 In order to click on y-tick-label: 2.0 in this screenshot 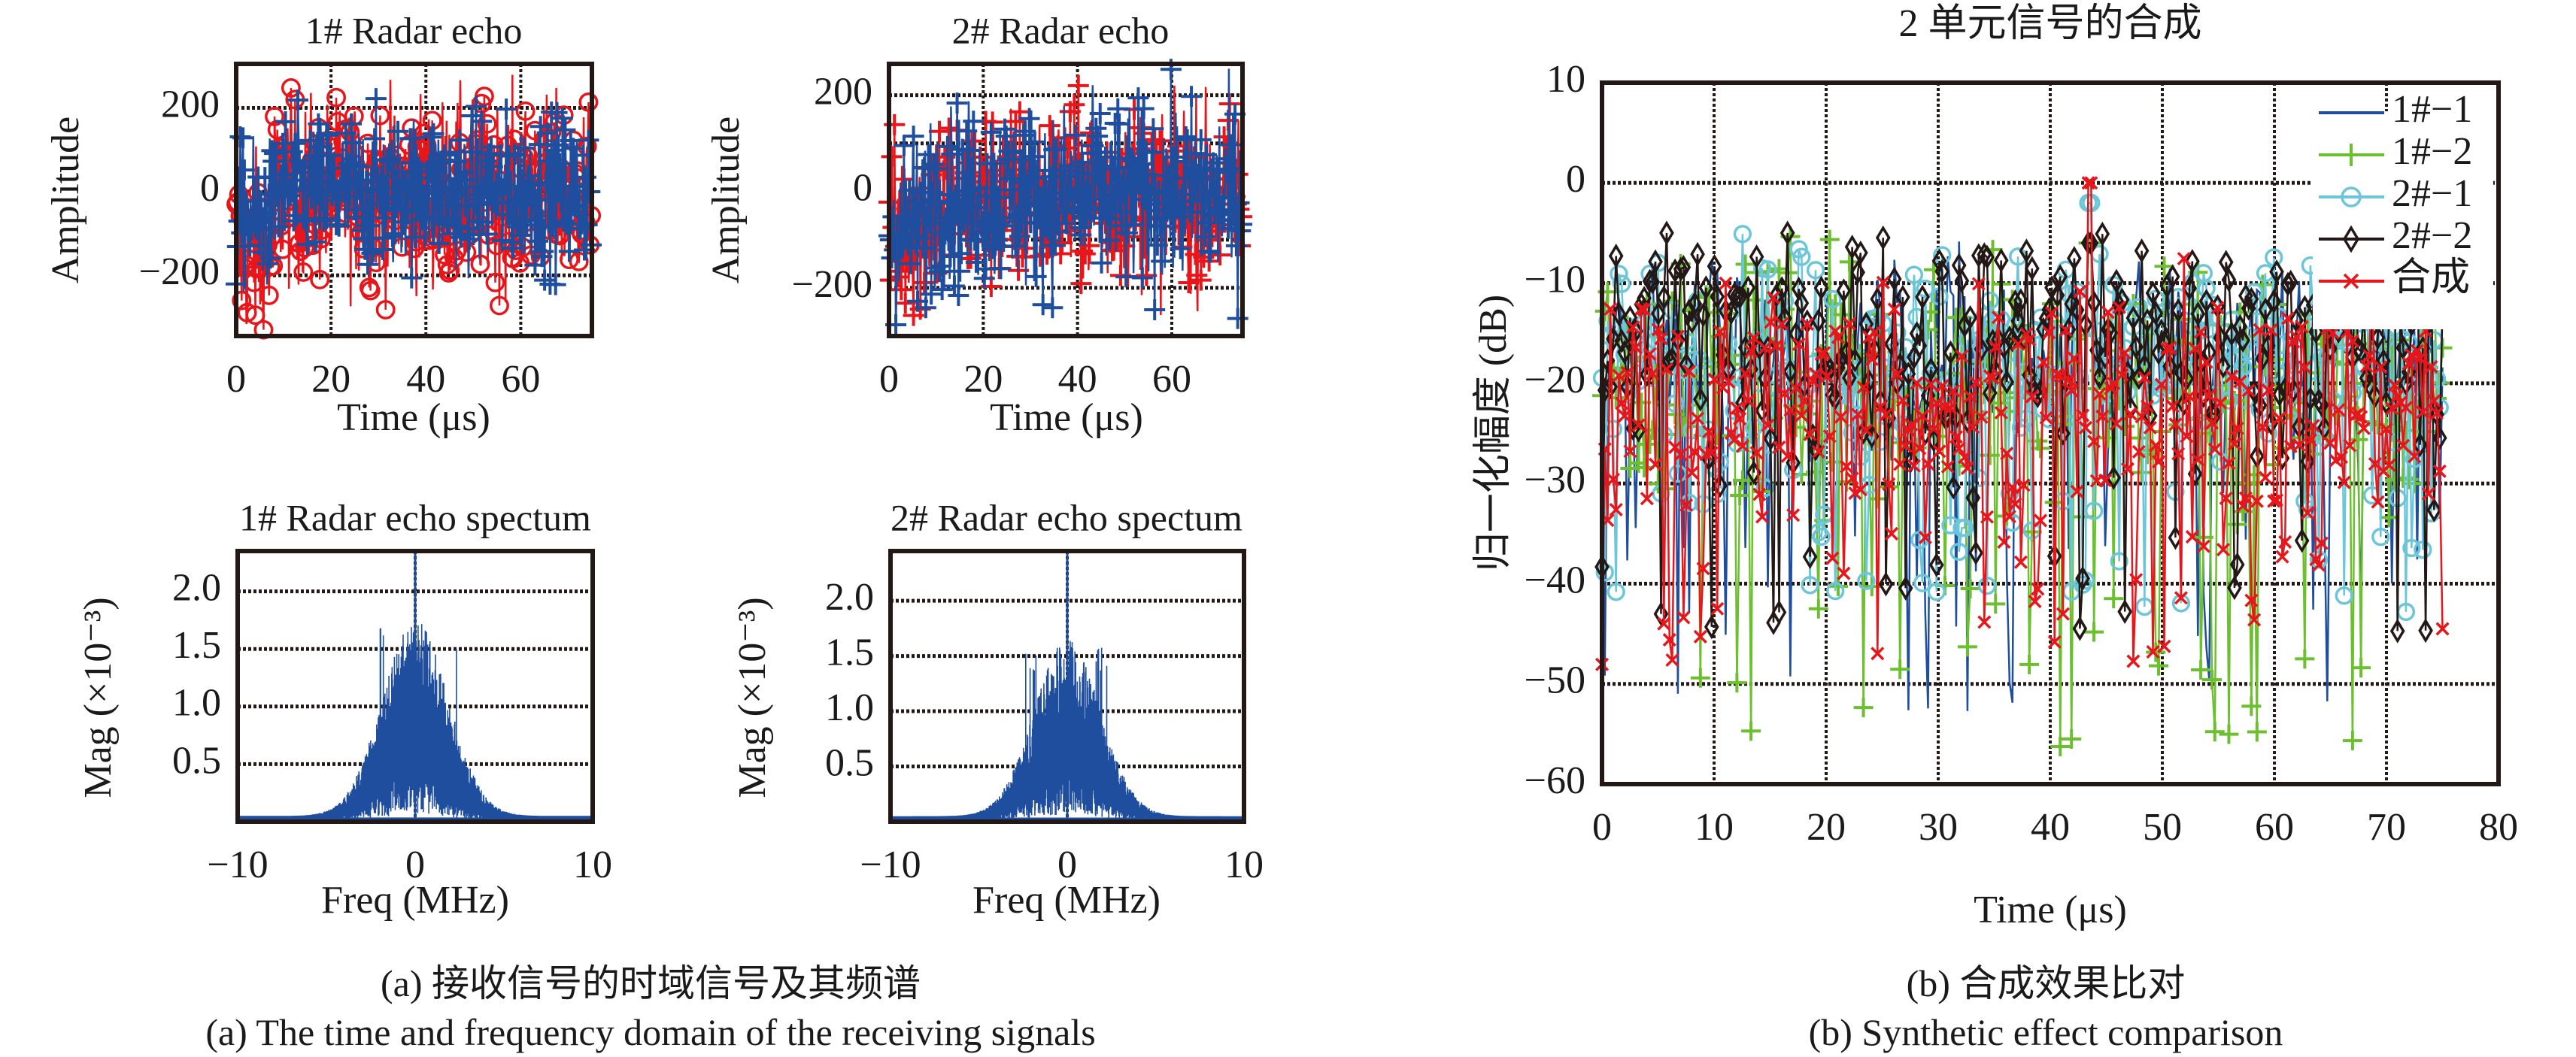, I will do `click(849, 597)`.